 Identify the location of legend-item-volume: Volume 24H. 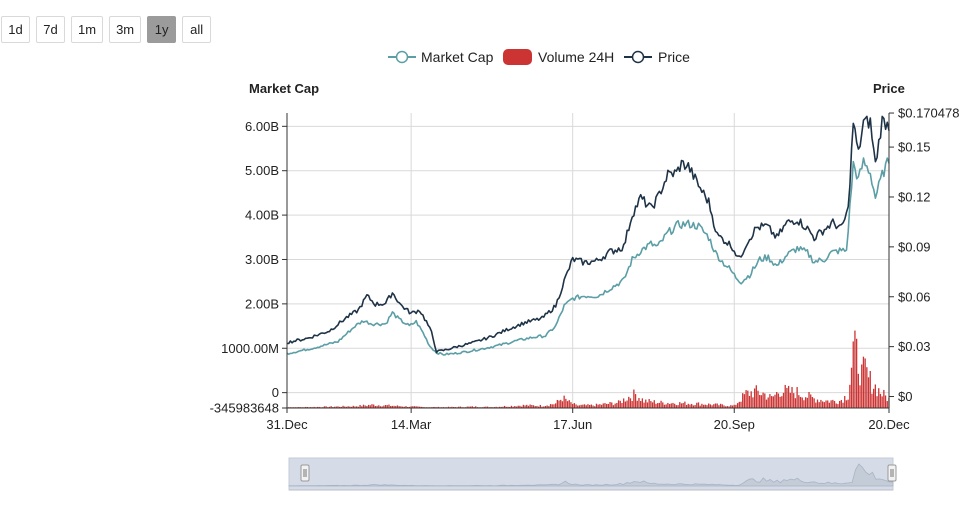
(558, 57).